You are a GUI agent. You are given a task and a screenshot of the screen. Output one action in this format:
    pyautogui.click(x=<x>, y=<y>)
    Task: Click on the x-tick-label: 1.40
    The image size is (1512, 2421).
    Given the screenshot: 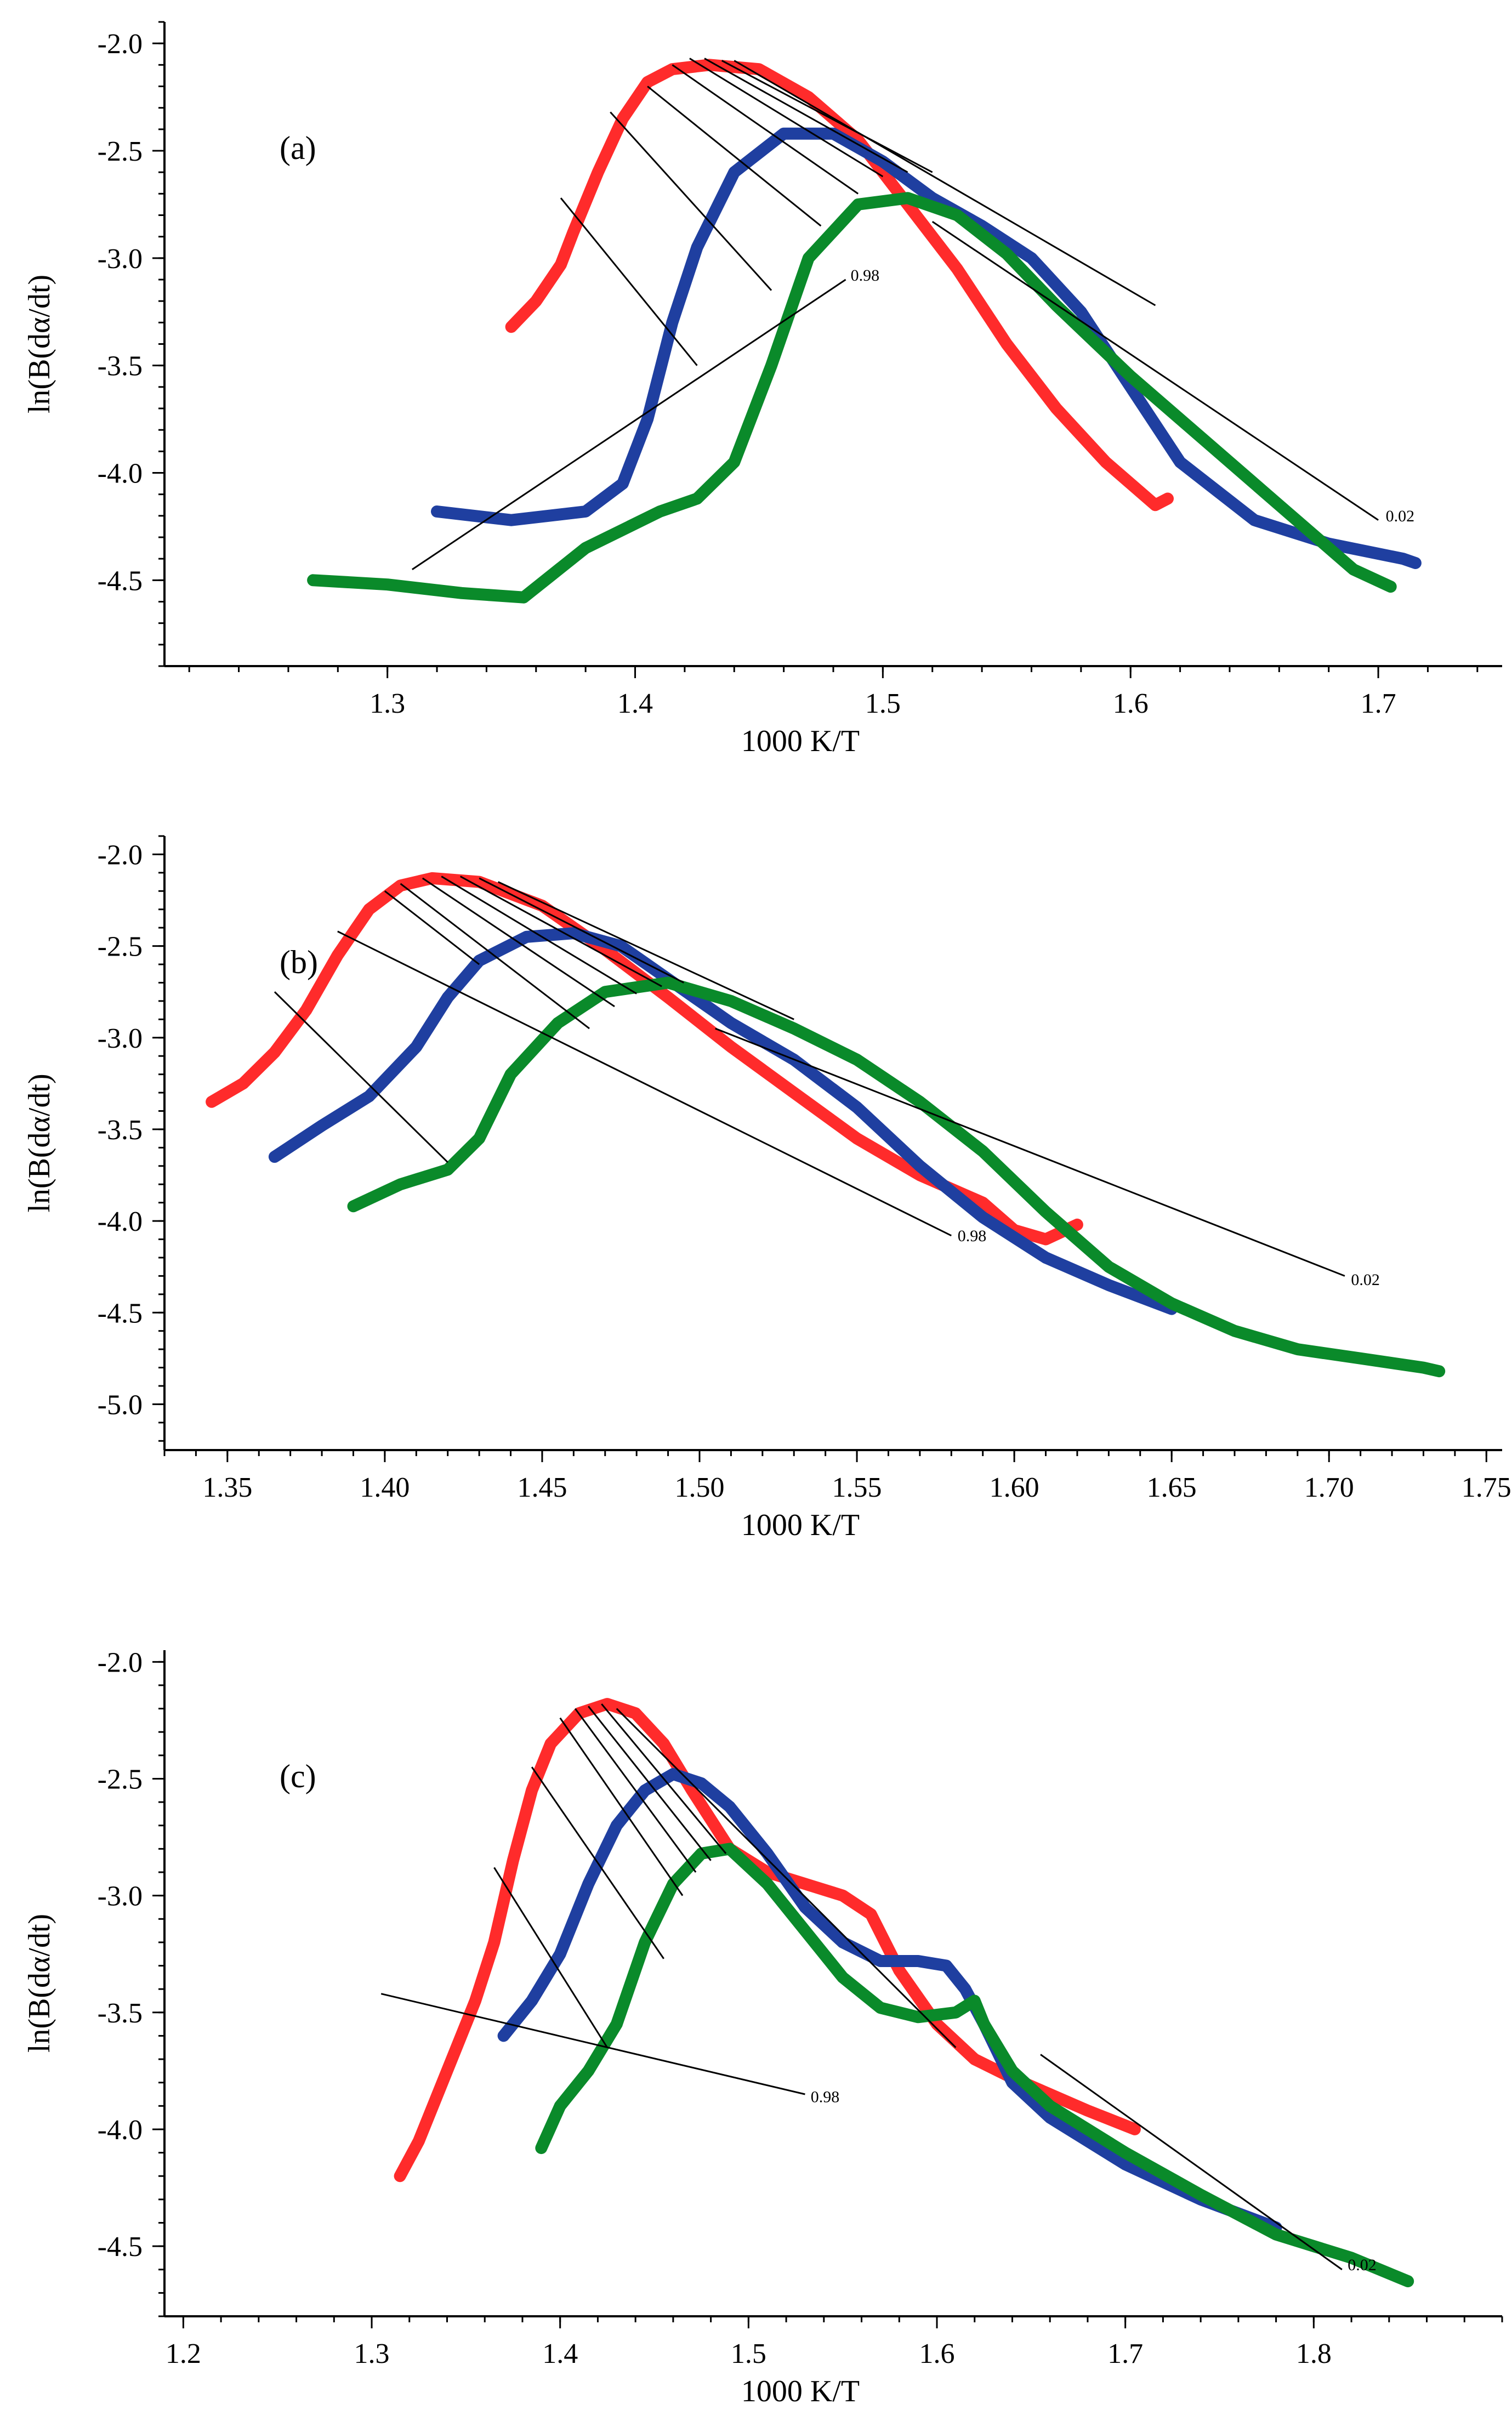 What is the action you would take?
    pyautogui.click(x=385, y=1487)
    